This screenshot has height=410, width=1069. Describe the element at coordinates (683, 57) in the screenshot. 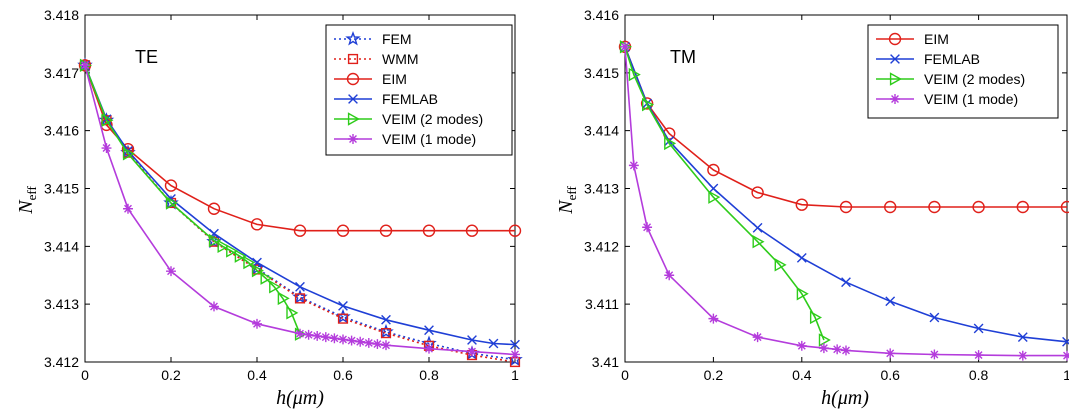

I see `panel-label: TM` at that location.